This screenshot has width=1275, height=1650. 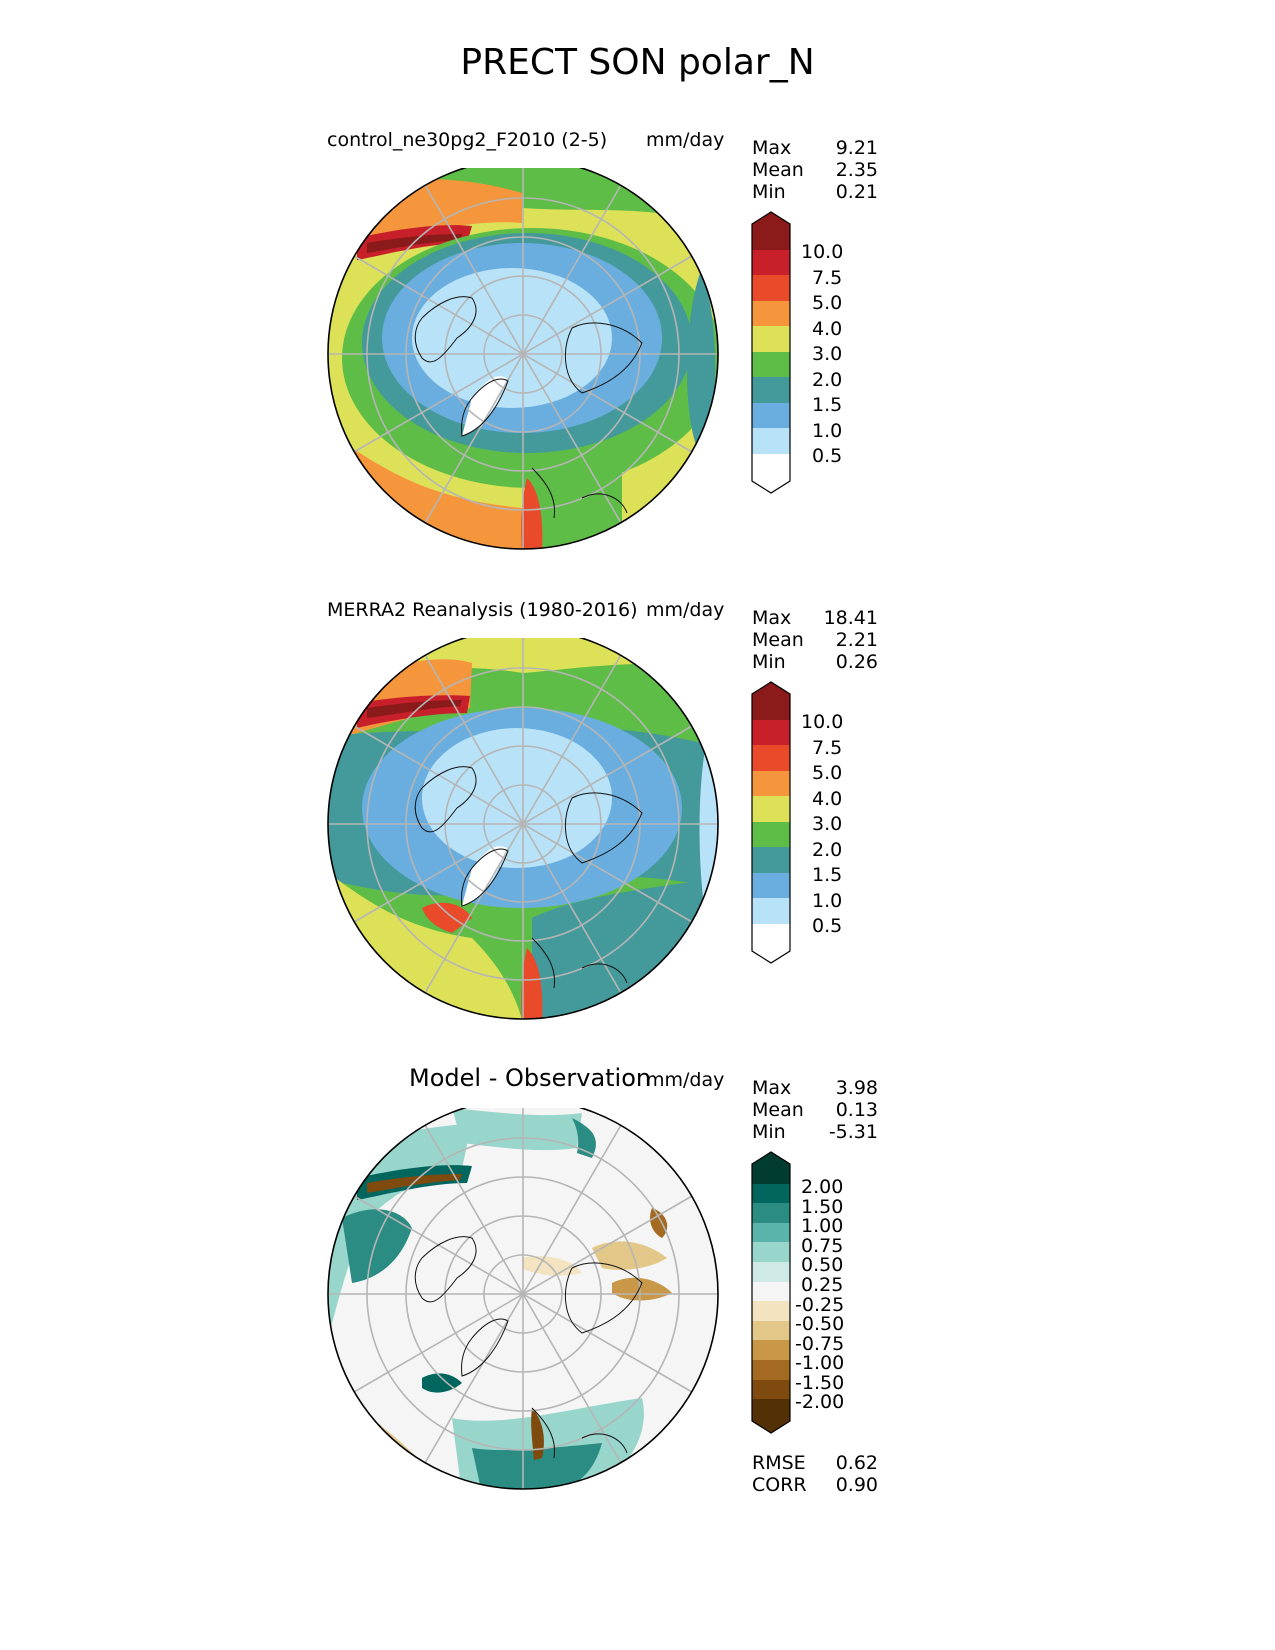 I want to click on stat-value: 9.21, so click(x=856, y=148).